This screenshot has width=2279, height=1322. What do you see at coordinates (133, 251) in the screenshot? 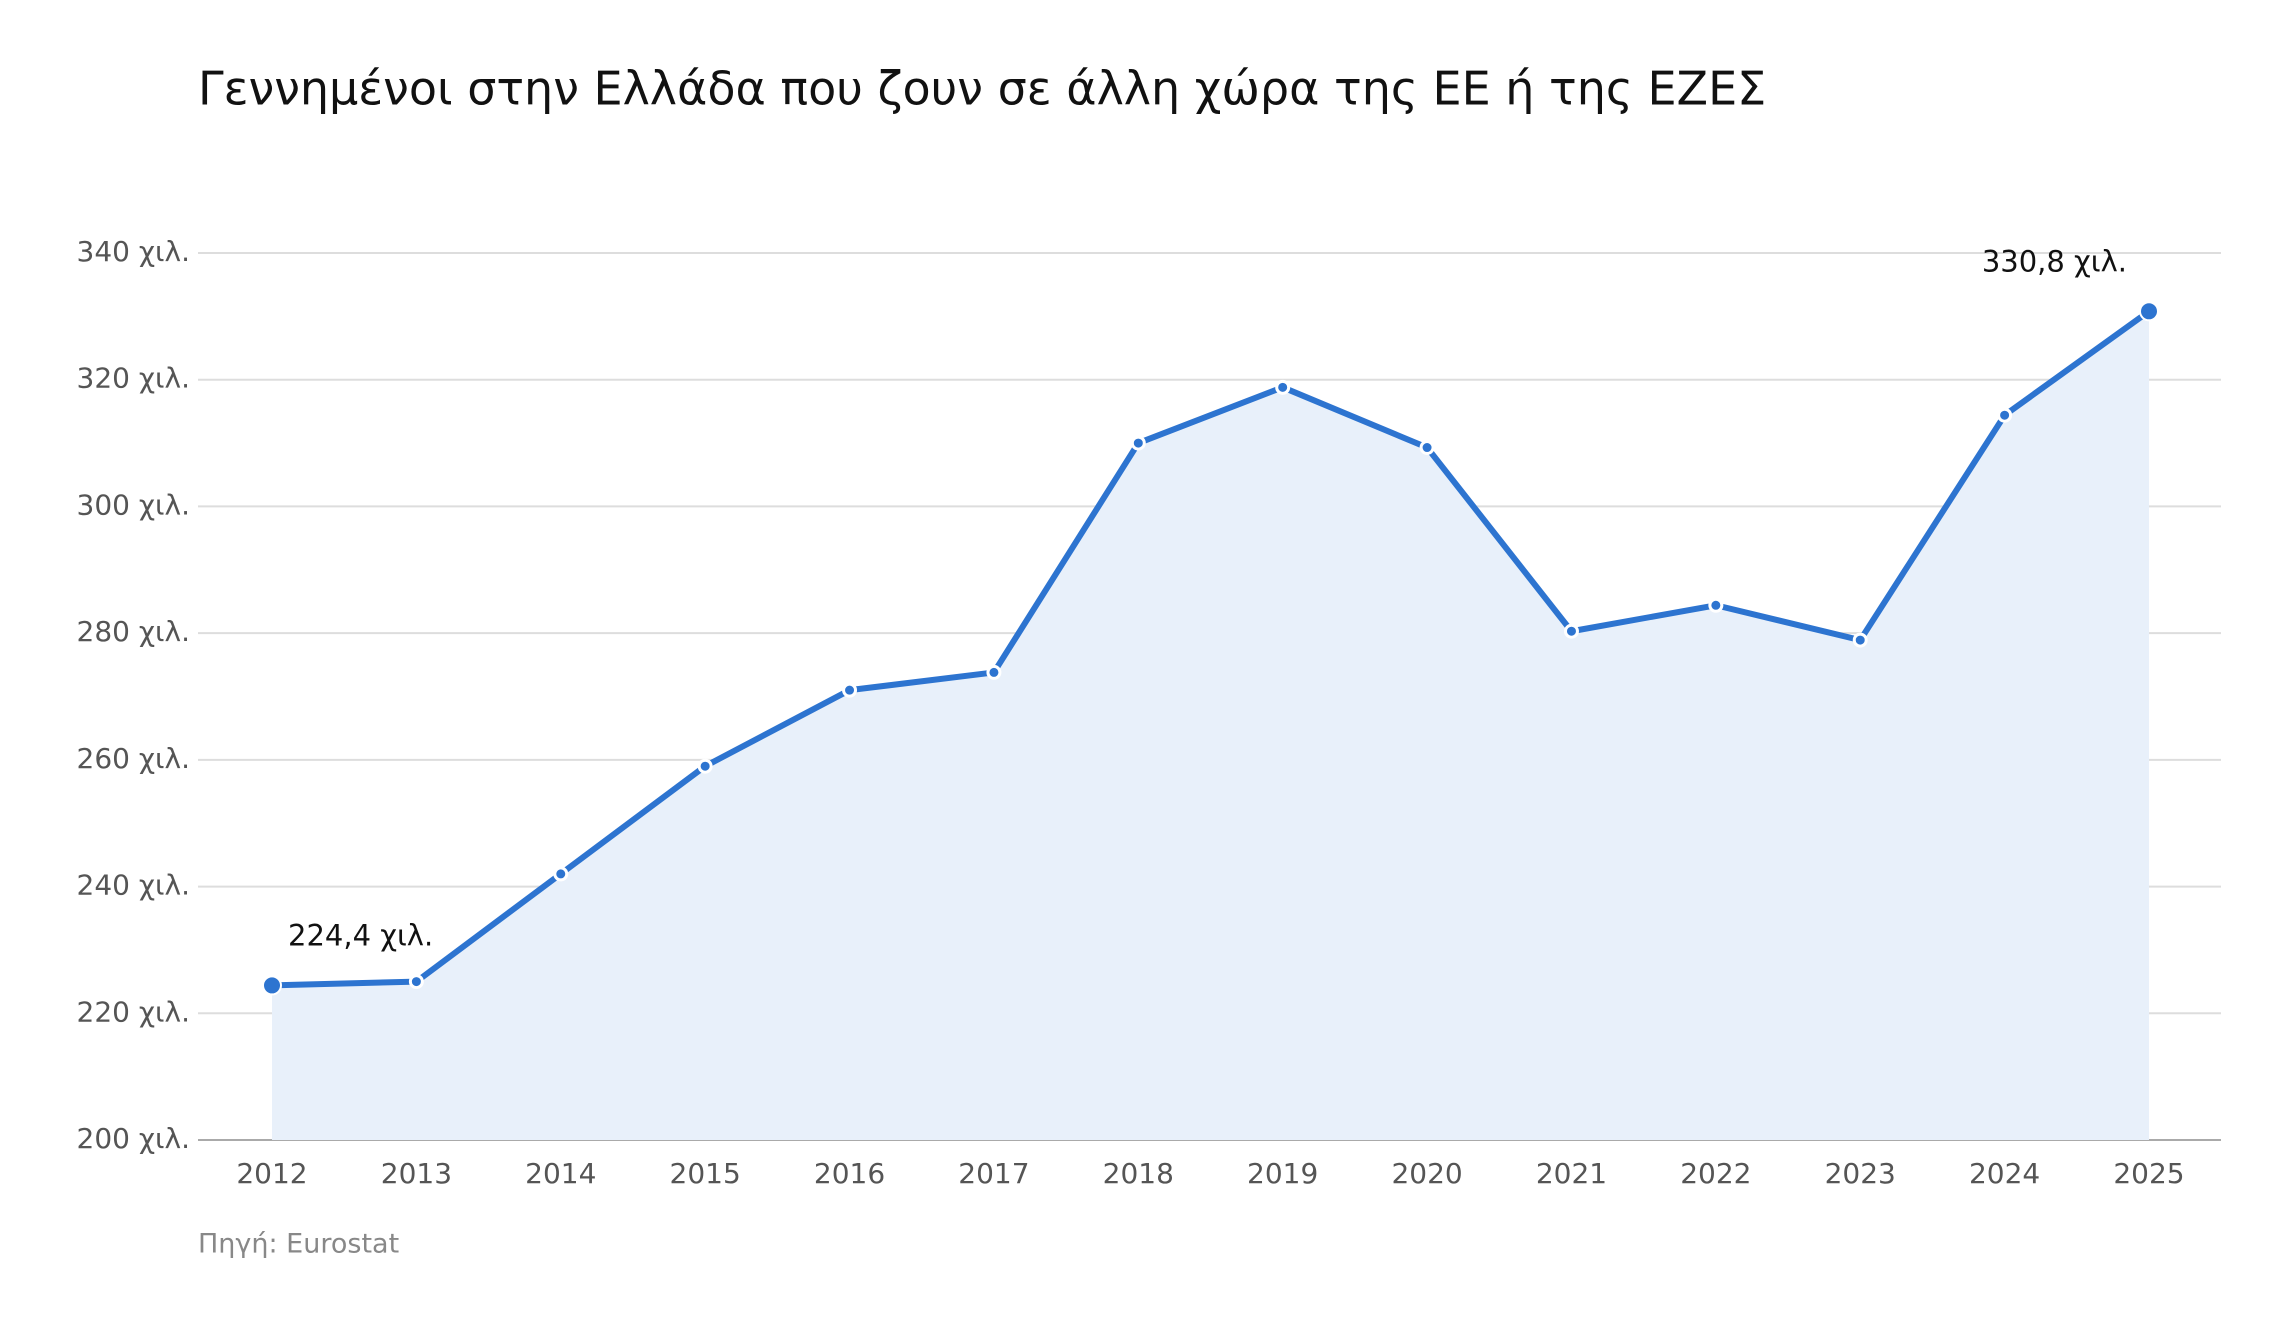
I see `y-tick-label: 340 χιλ.` at bounding box center [133, 251].